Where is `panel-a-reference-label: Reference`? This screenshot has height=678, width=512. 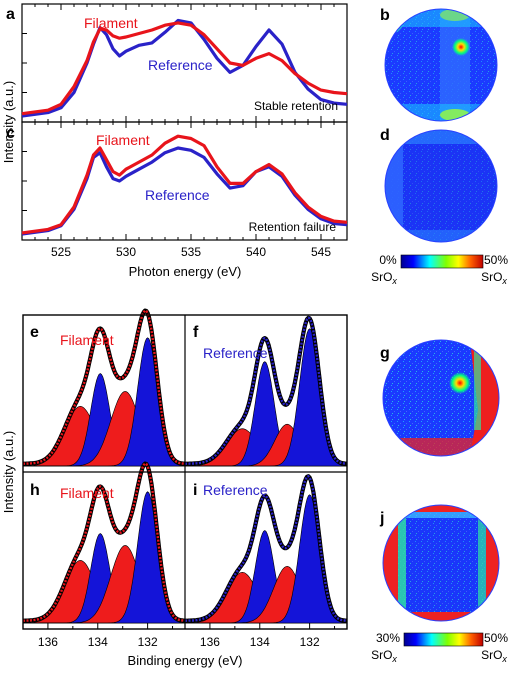 panel-a-reference-label: Reference is located at coordinates (180, 65).